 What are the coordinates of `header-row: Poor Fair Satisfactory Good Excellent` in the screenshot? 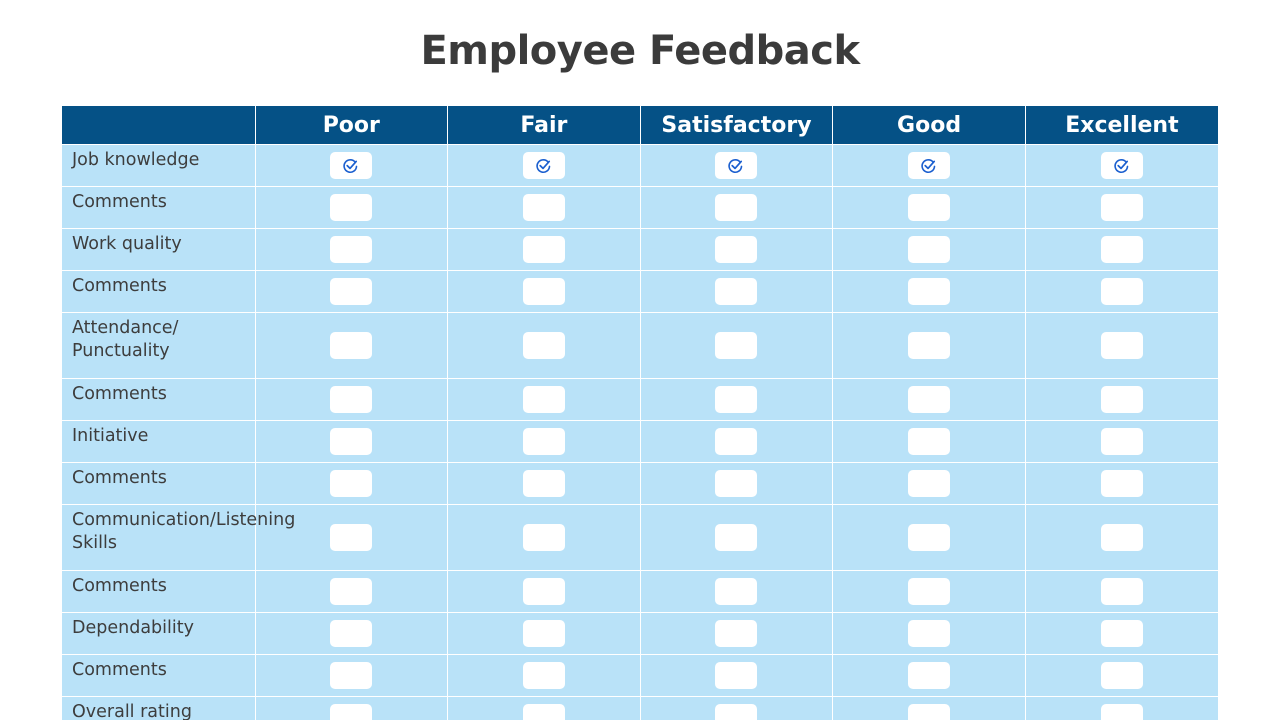 It's located at (640, 125).